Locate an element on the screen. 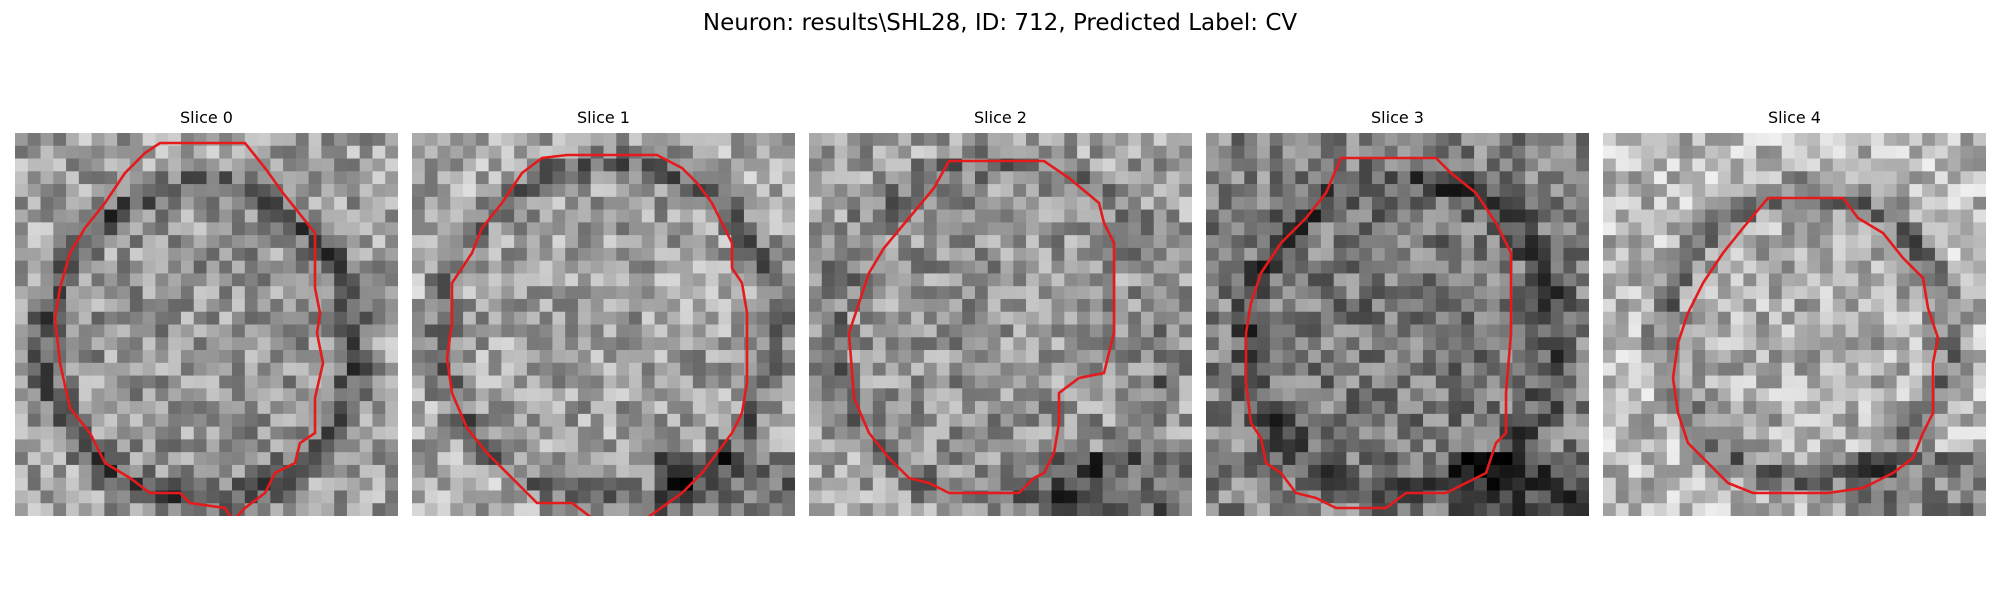  slice-title-4: Slice 4 is located at coordinates (1794, 117).